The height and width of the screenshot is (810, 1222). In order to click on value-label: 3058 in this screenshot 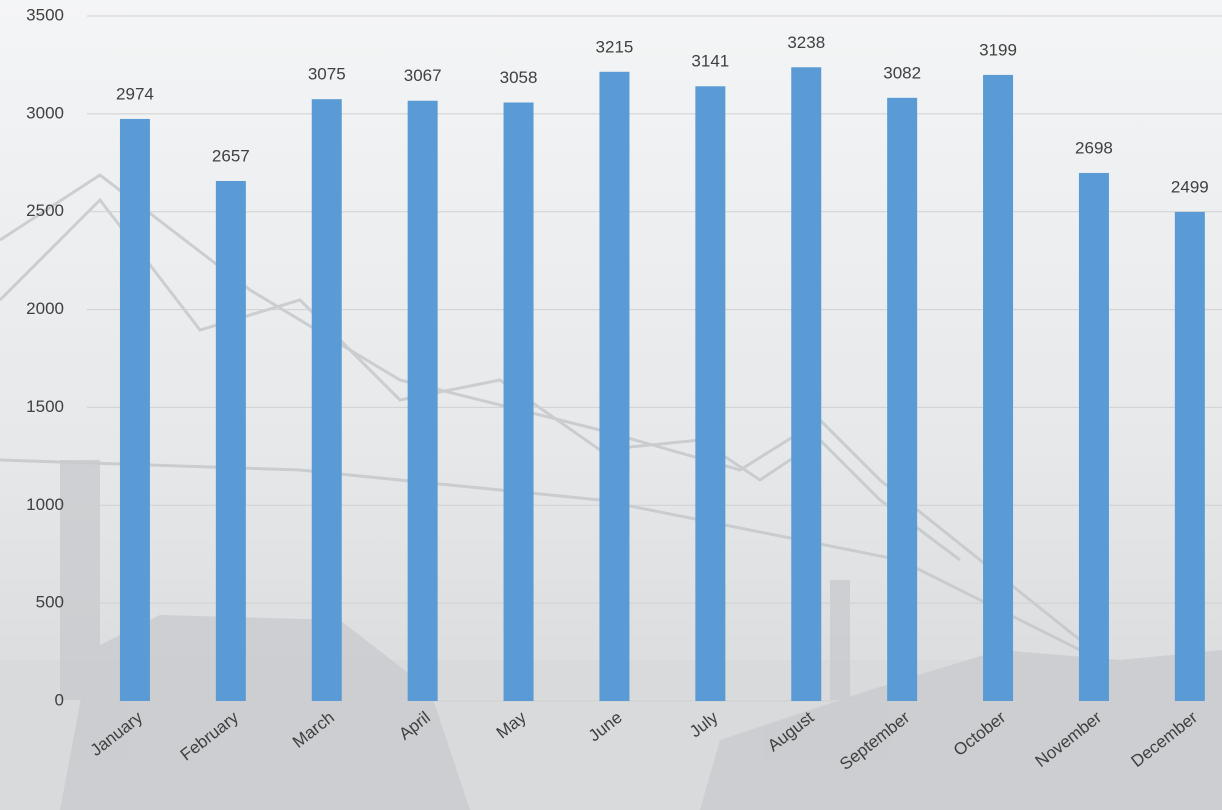, I will do `click(519, 77)`.